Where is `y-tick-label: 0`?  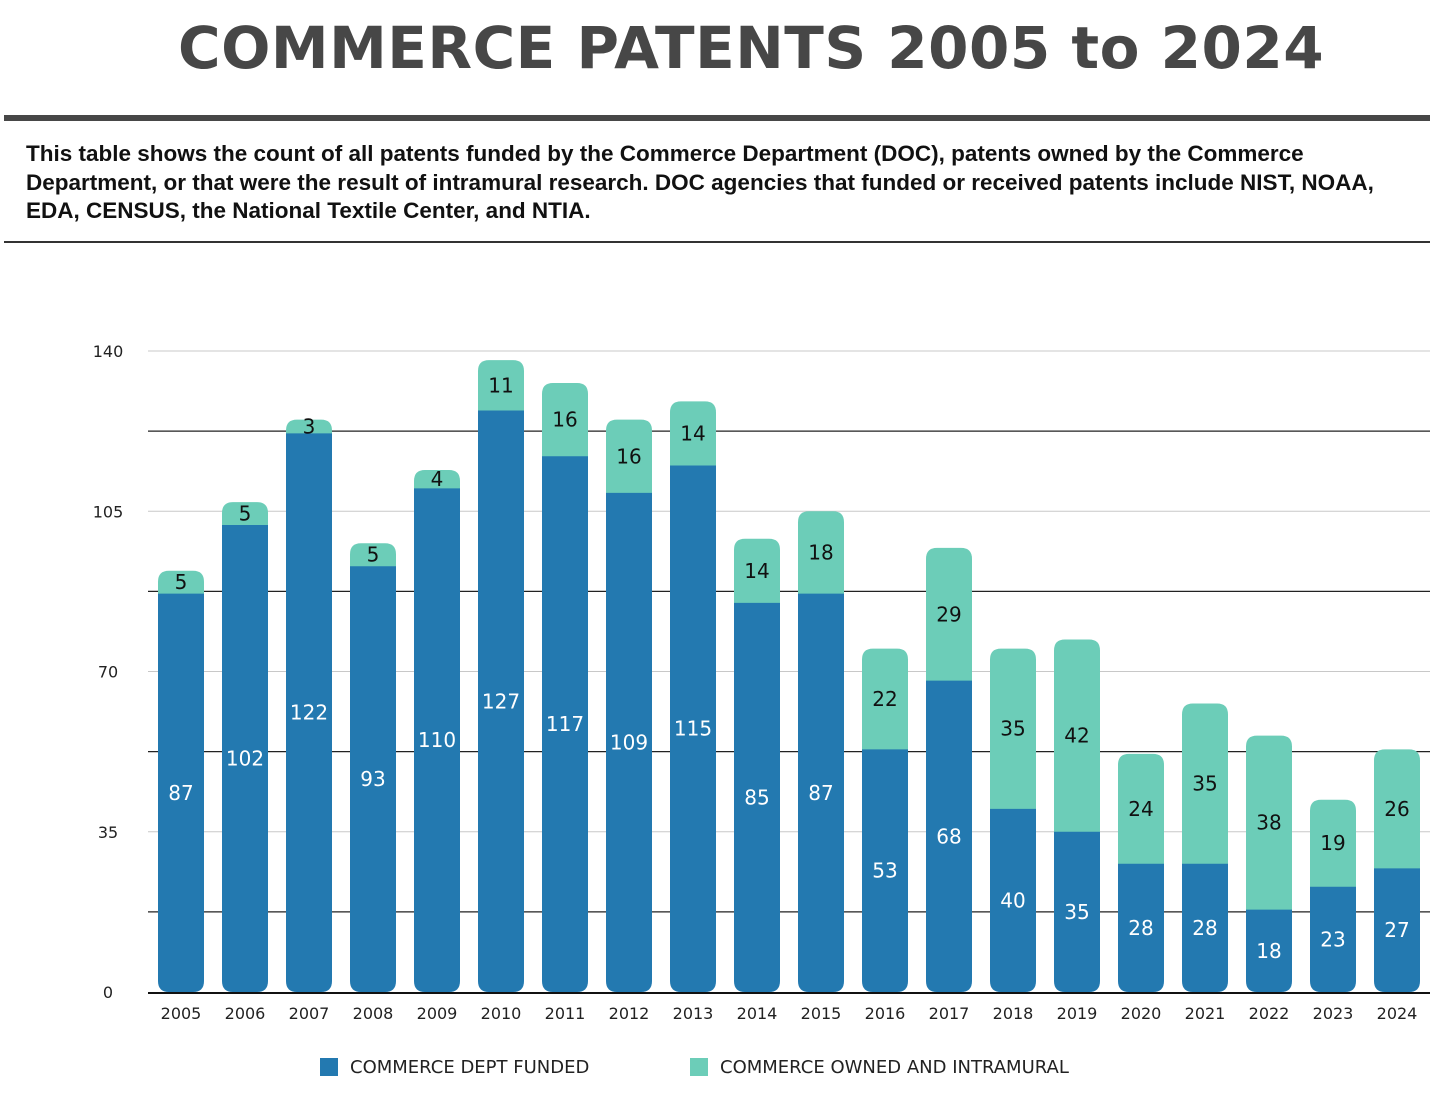 y-tick-label: 0 is located at coordinates (108, 992).